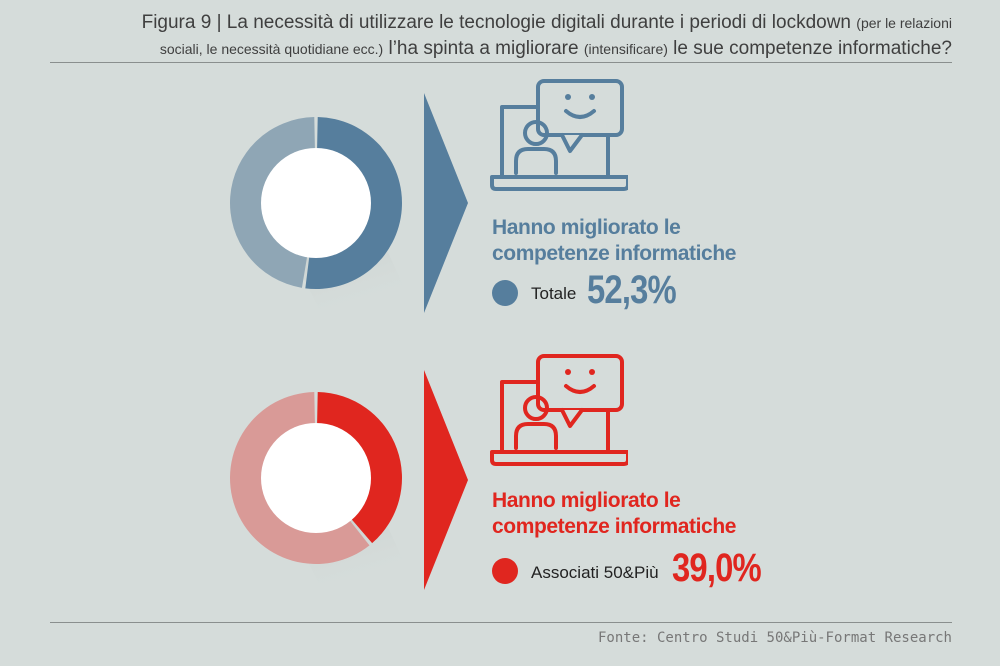 The width and height of the screenshot is (1000, 666). What do you see at coordinates (632, 290) in the screenshot?
I see `value-totale: 52,3%` at bounding box center [632, 290].